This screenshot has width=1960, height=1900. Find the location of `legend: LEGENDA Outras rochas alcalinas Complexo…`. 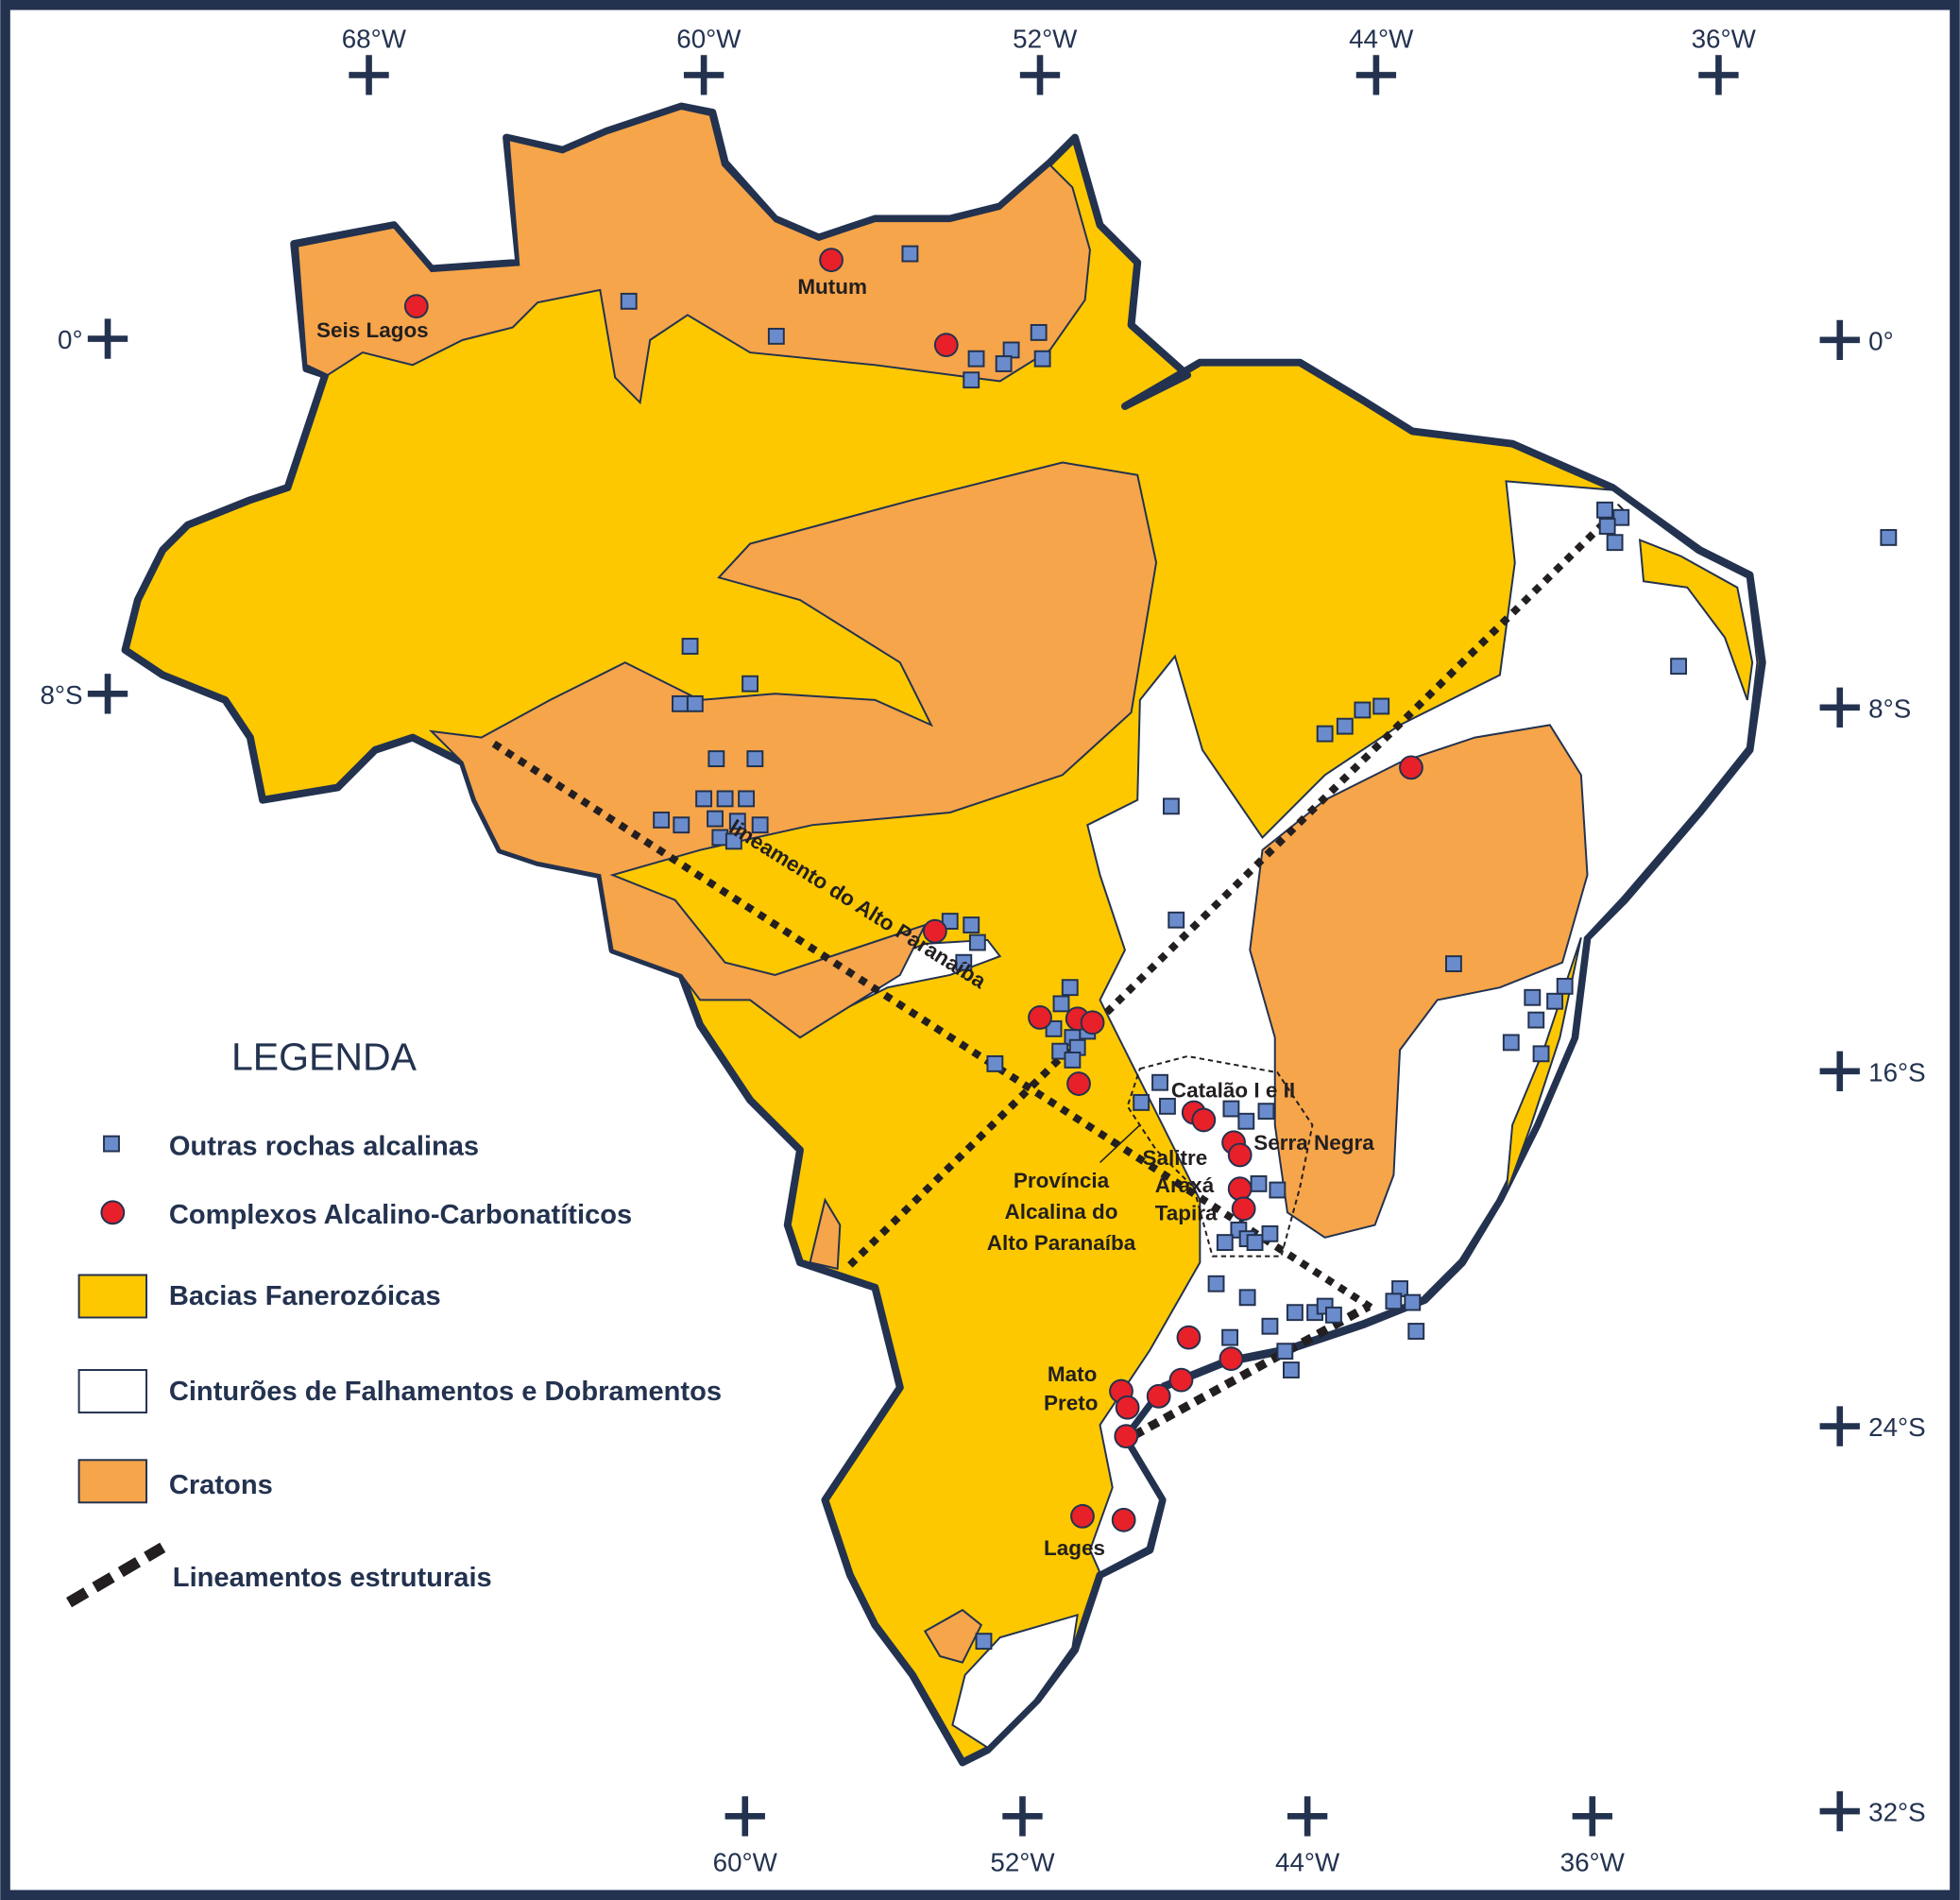

legend: LEGENDA Outras rochas alcalinas Complexo… is located at coordinates (394, 1322).